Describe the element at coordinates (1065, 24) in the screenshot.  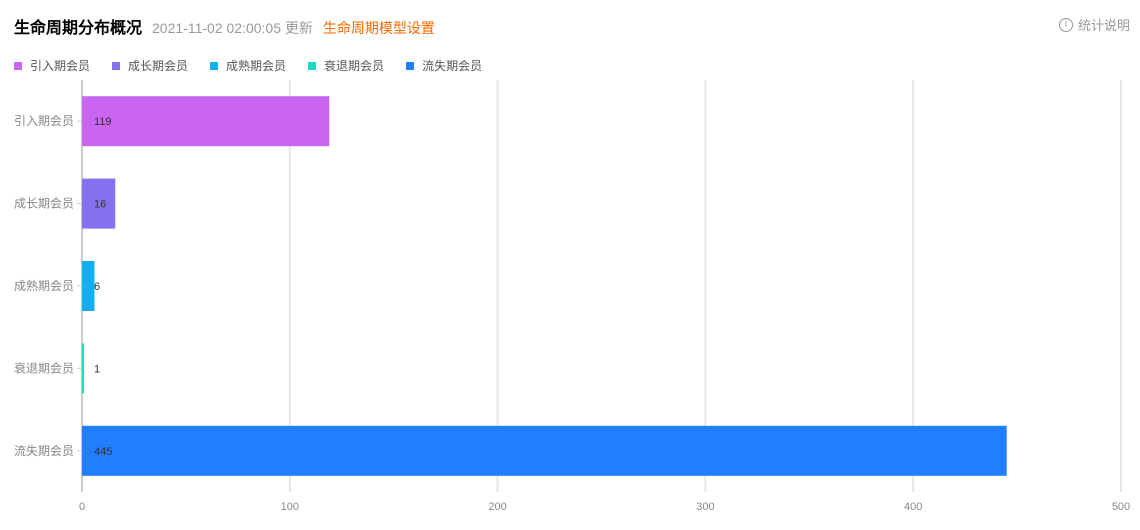
I see `info-circle-icon: i` at that location.